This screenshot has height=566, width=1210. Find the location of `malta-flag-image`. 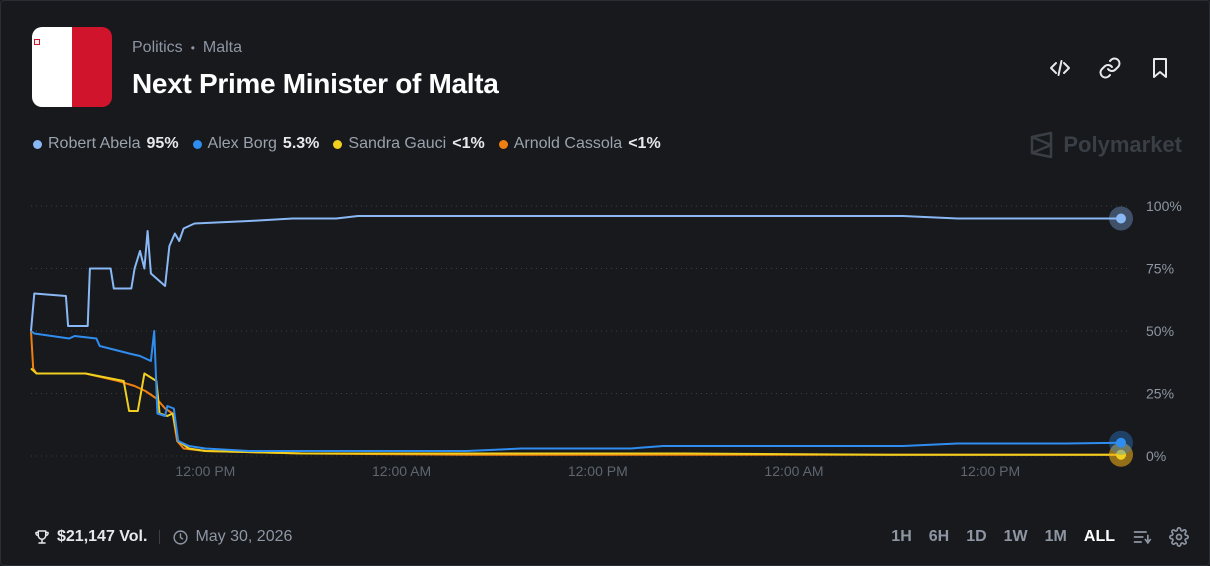

malta-flag-image is located at coordinates (72, 67).